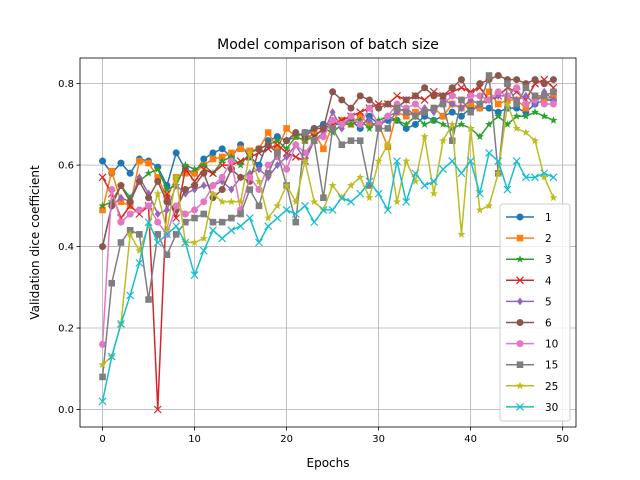 The height and width of the screenshot is (480, 640). I want to click on legend-label: 25, so click(551, 387).